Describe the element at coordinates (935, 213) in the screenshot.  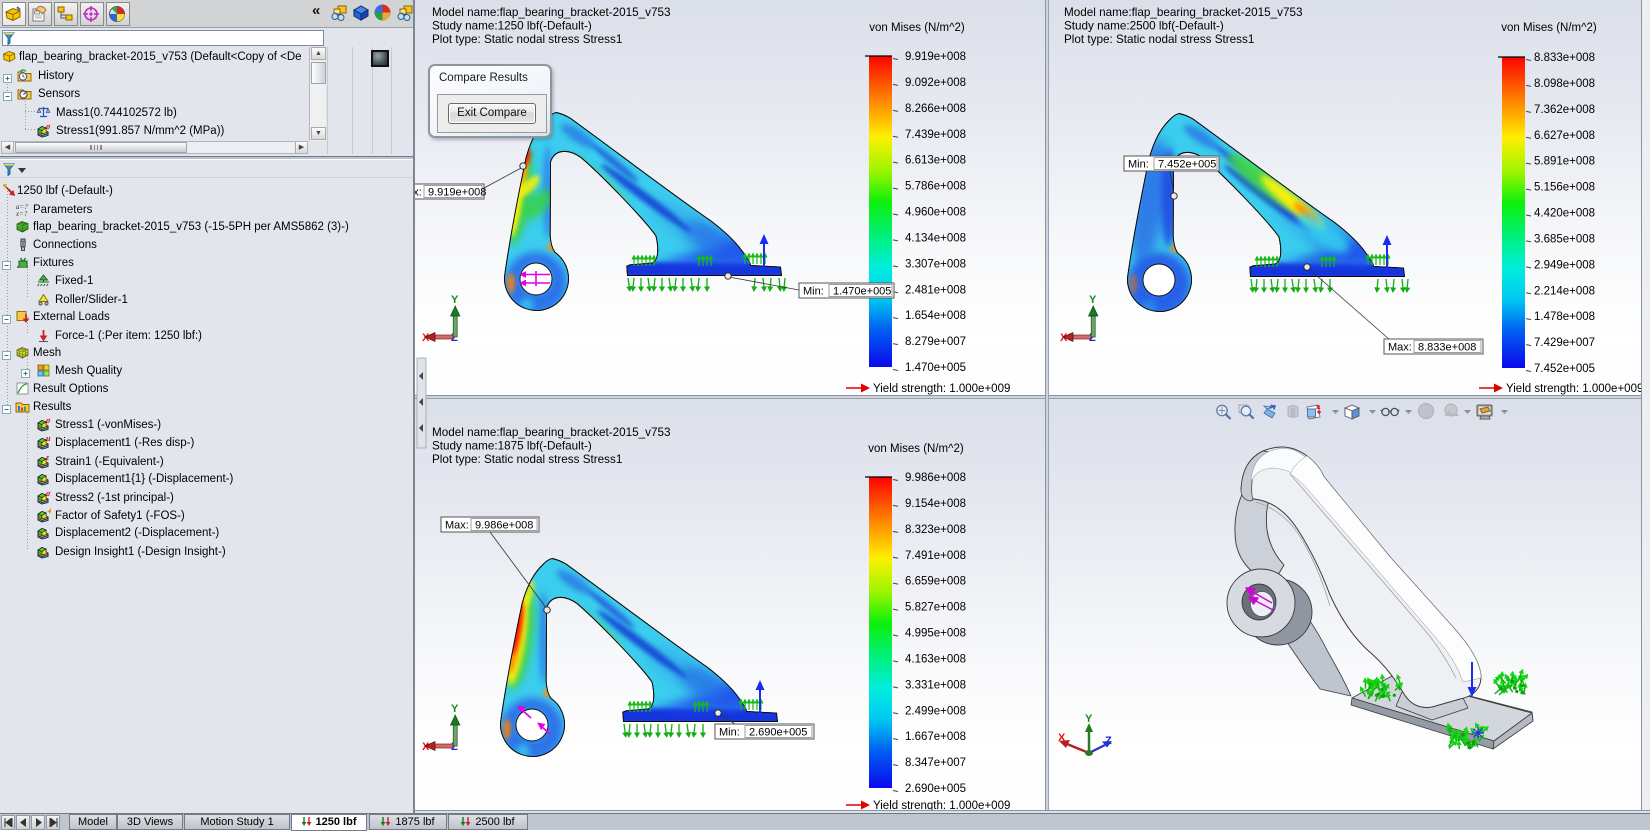
I see `svg-text: 4.960e+008` at that location.